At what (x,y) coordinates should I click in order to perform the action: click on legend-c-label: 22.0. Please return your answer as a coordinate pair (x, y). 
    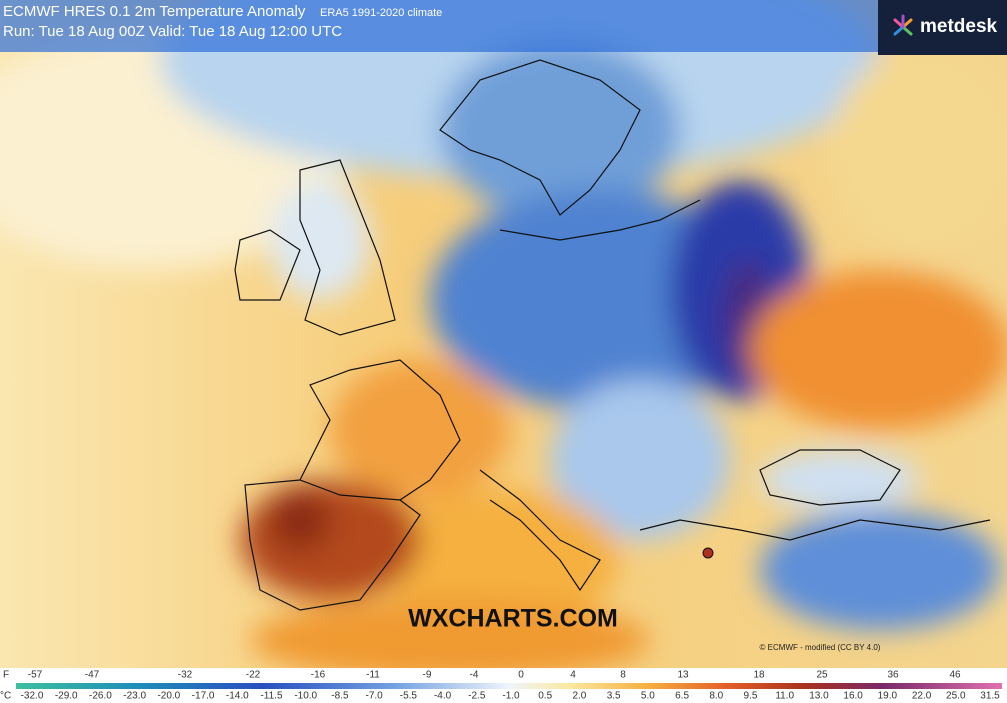
    Looking at the image, I should click on (922, 696).